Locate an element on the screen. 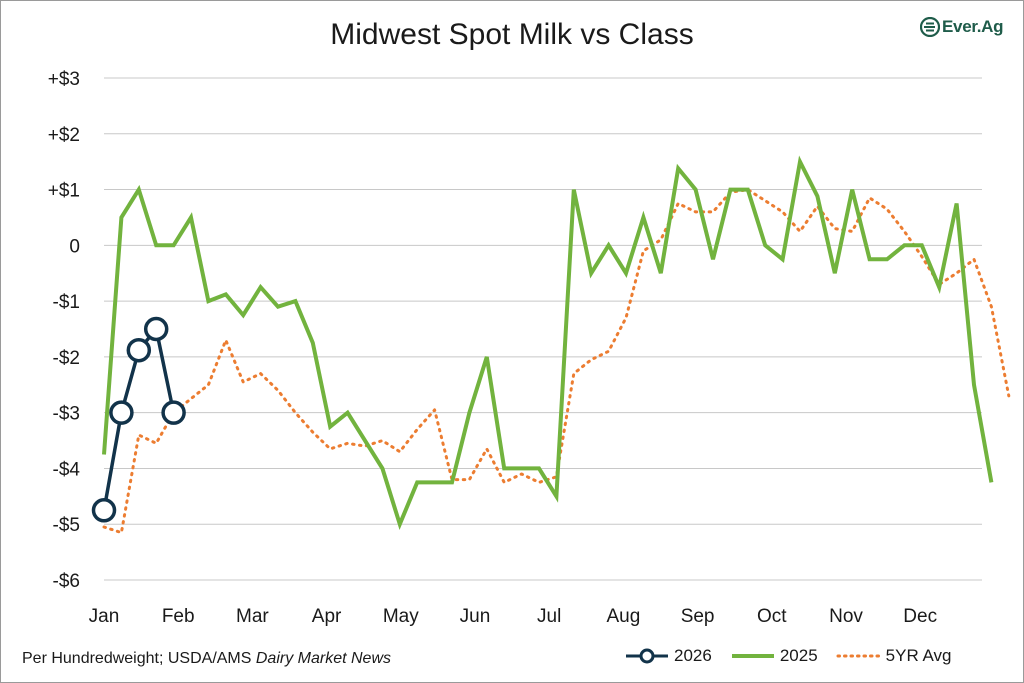  y-tick-label: -$5 is located at coordinates (66, 525).